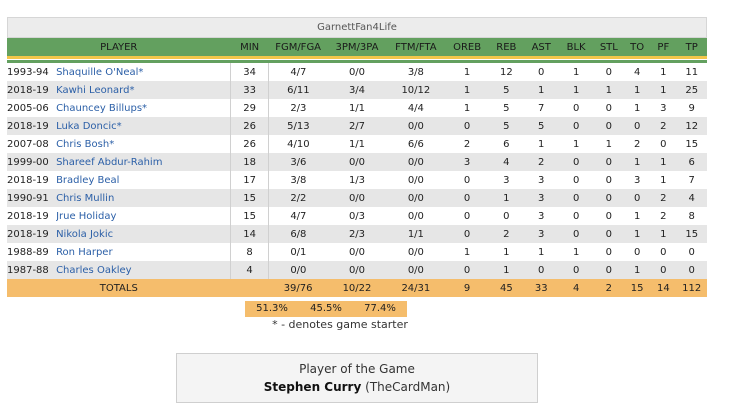 The height and width of the screenshot is (411, 729). What do you see at coordinates (416, 234) in the screenshot?
I see `ft-cell: 1/1` at bounding box center [416, 234].